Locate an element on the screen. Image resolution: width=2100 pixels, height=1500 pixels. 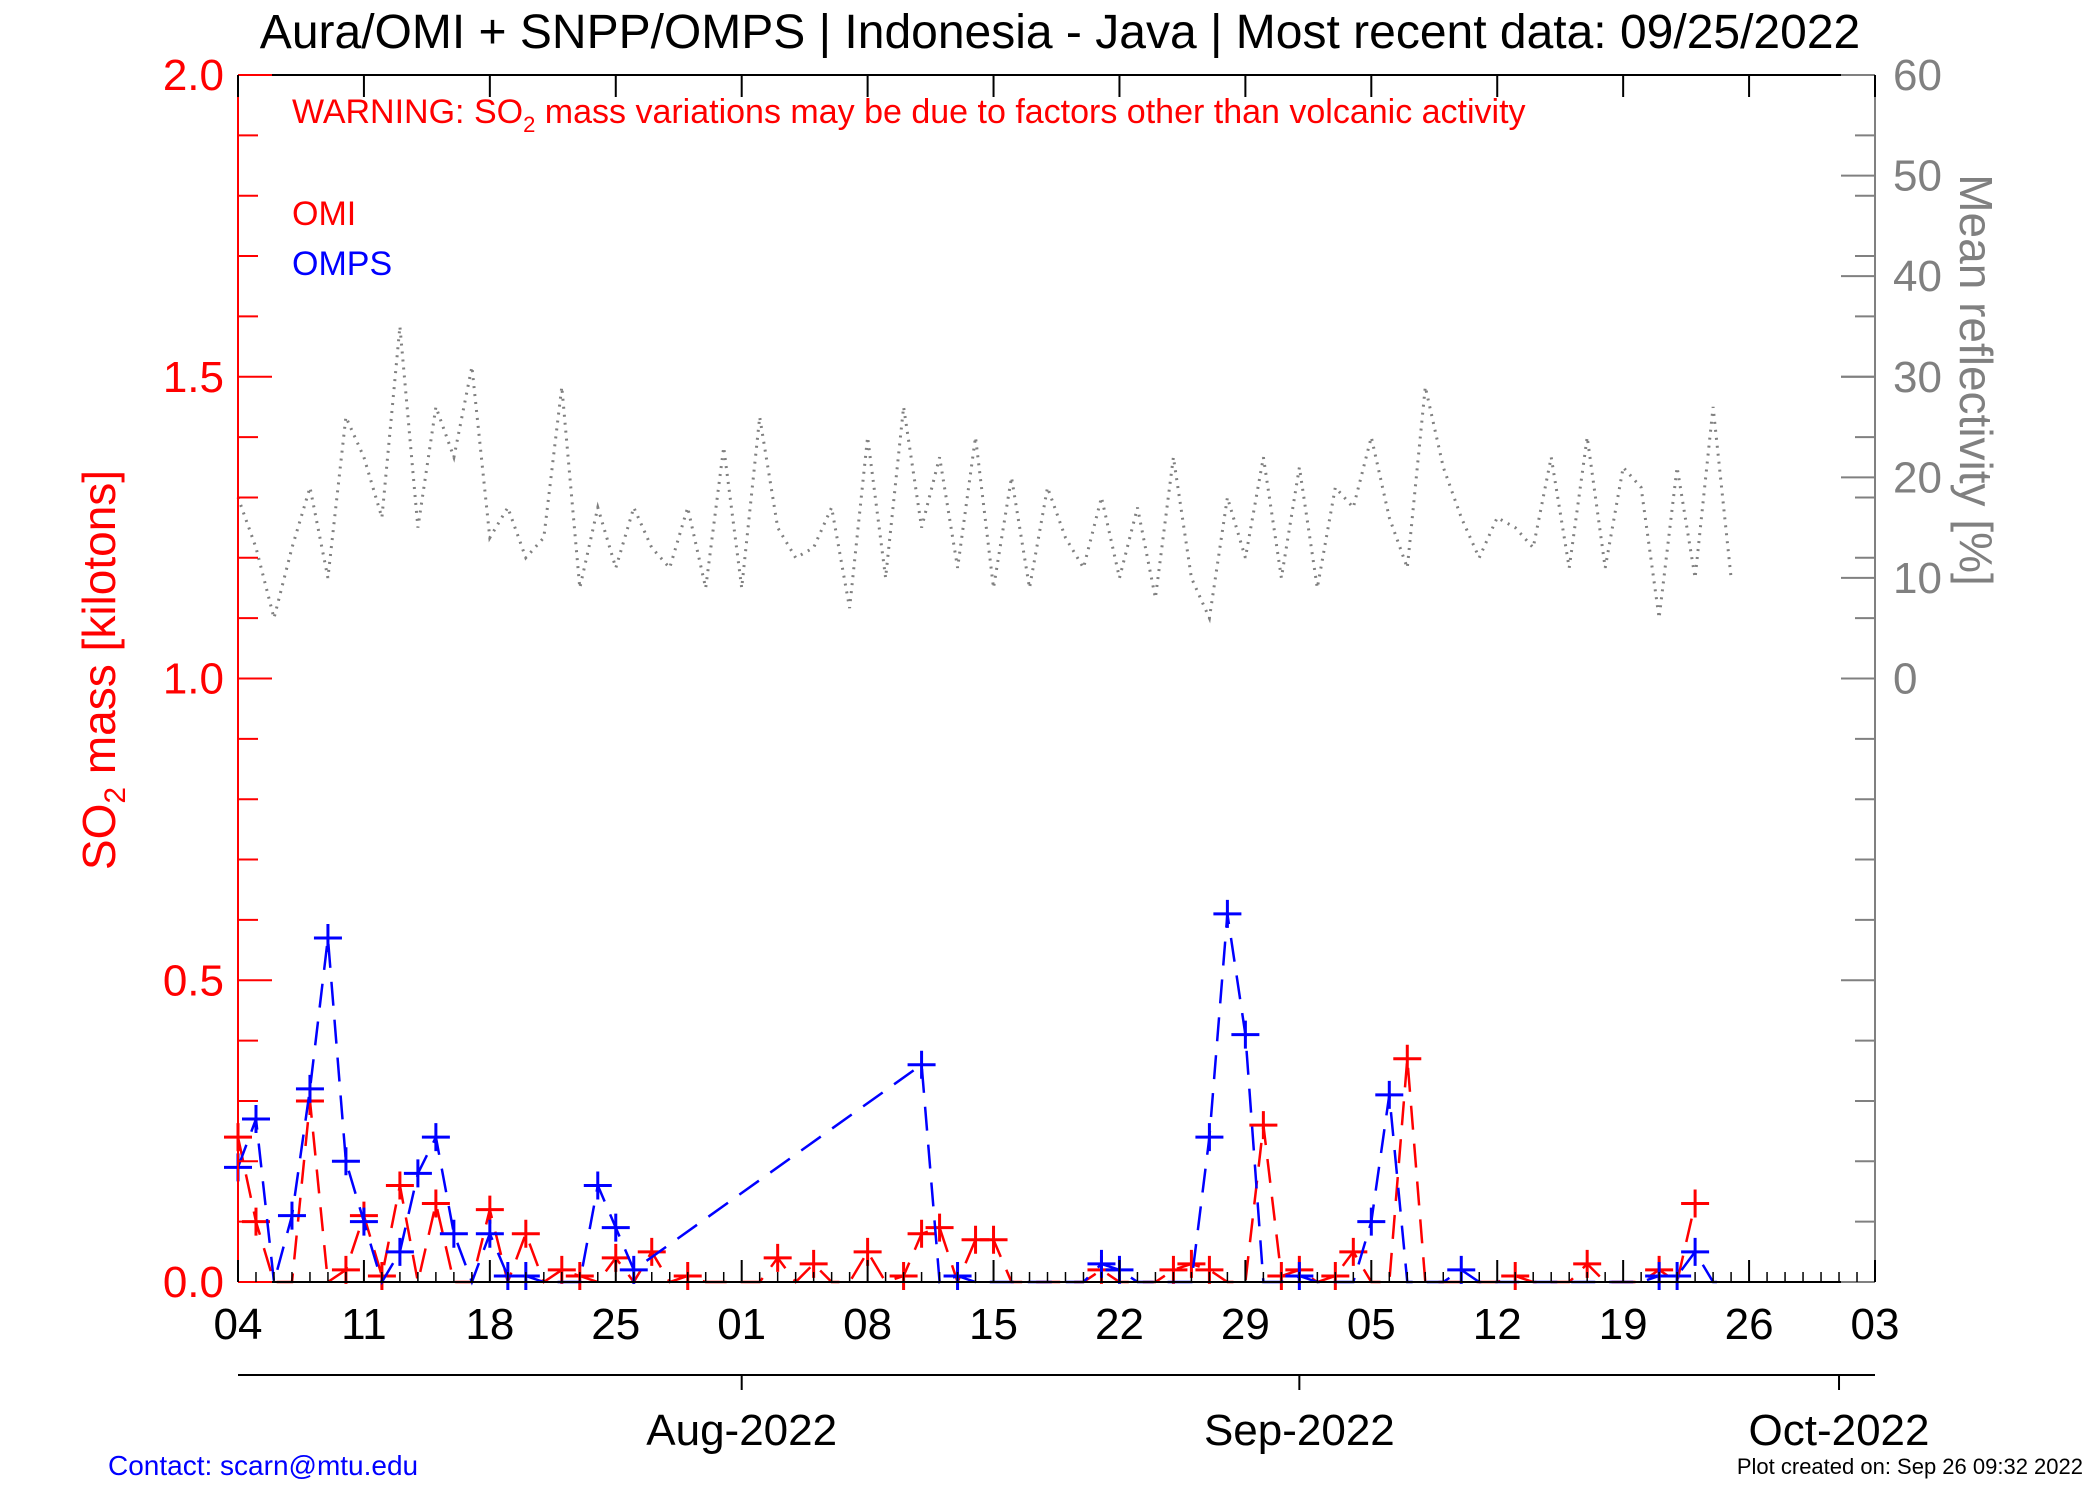
right-axis-label: Mean reflectivity [%] is located at coordinates (1976, 380).